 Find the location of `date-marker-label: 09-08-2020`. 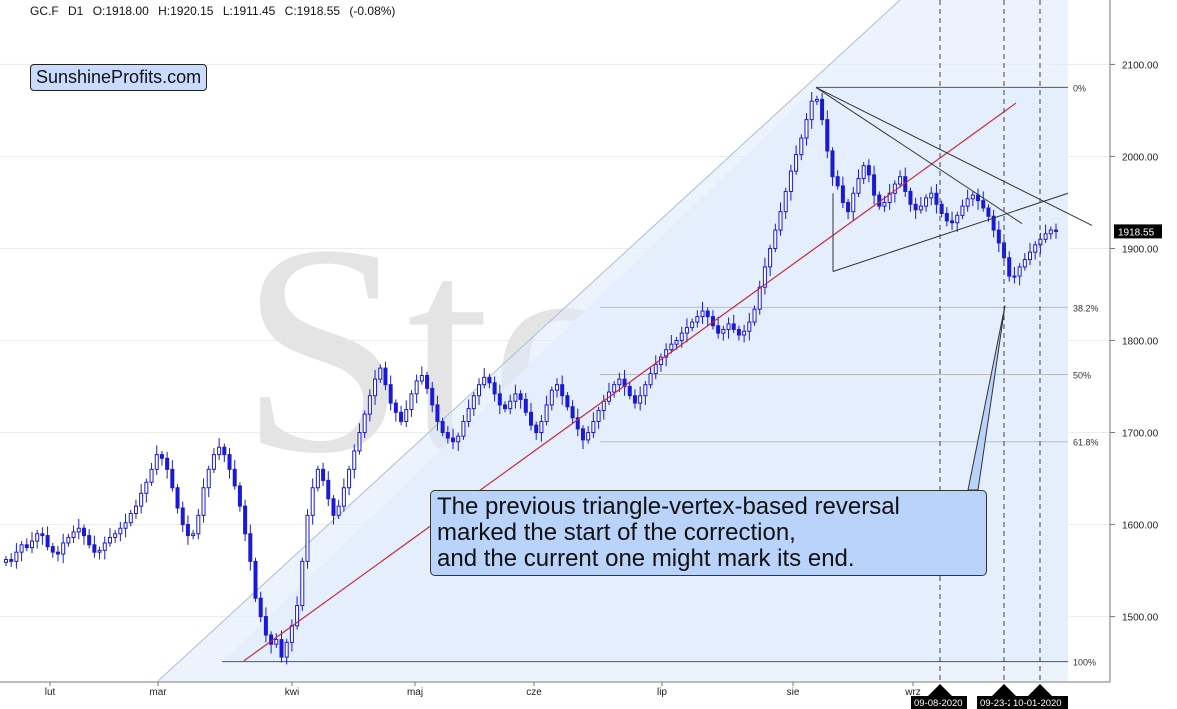

date-marker-label: 09-08-2020 is located at coordinates (938, 703).